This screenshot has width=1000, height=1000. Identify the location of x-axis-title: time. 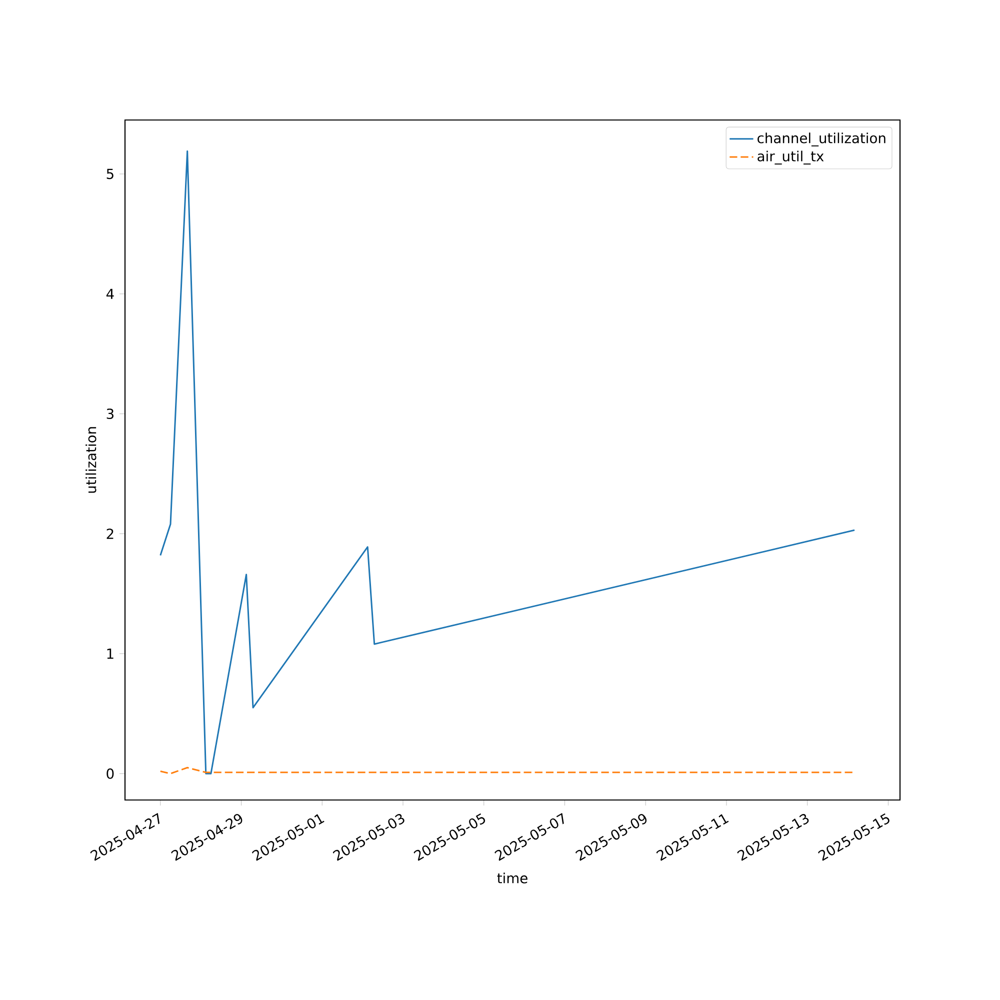
(512, 878).